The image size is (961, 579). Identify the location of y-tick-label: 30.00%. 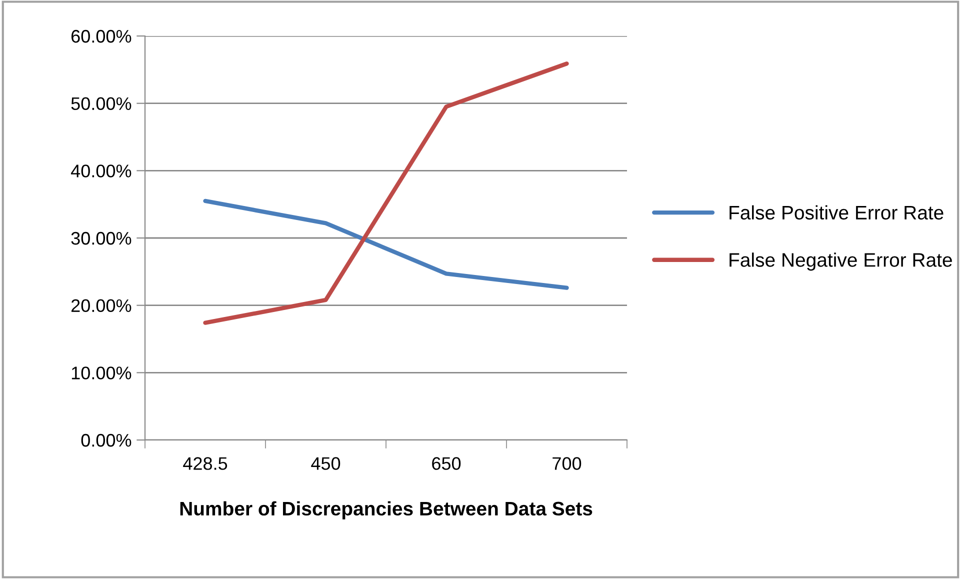
(101, 238).